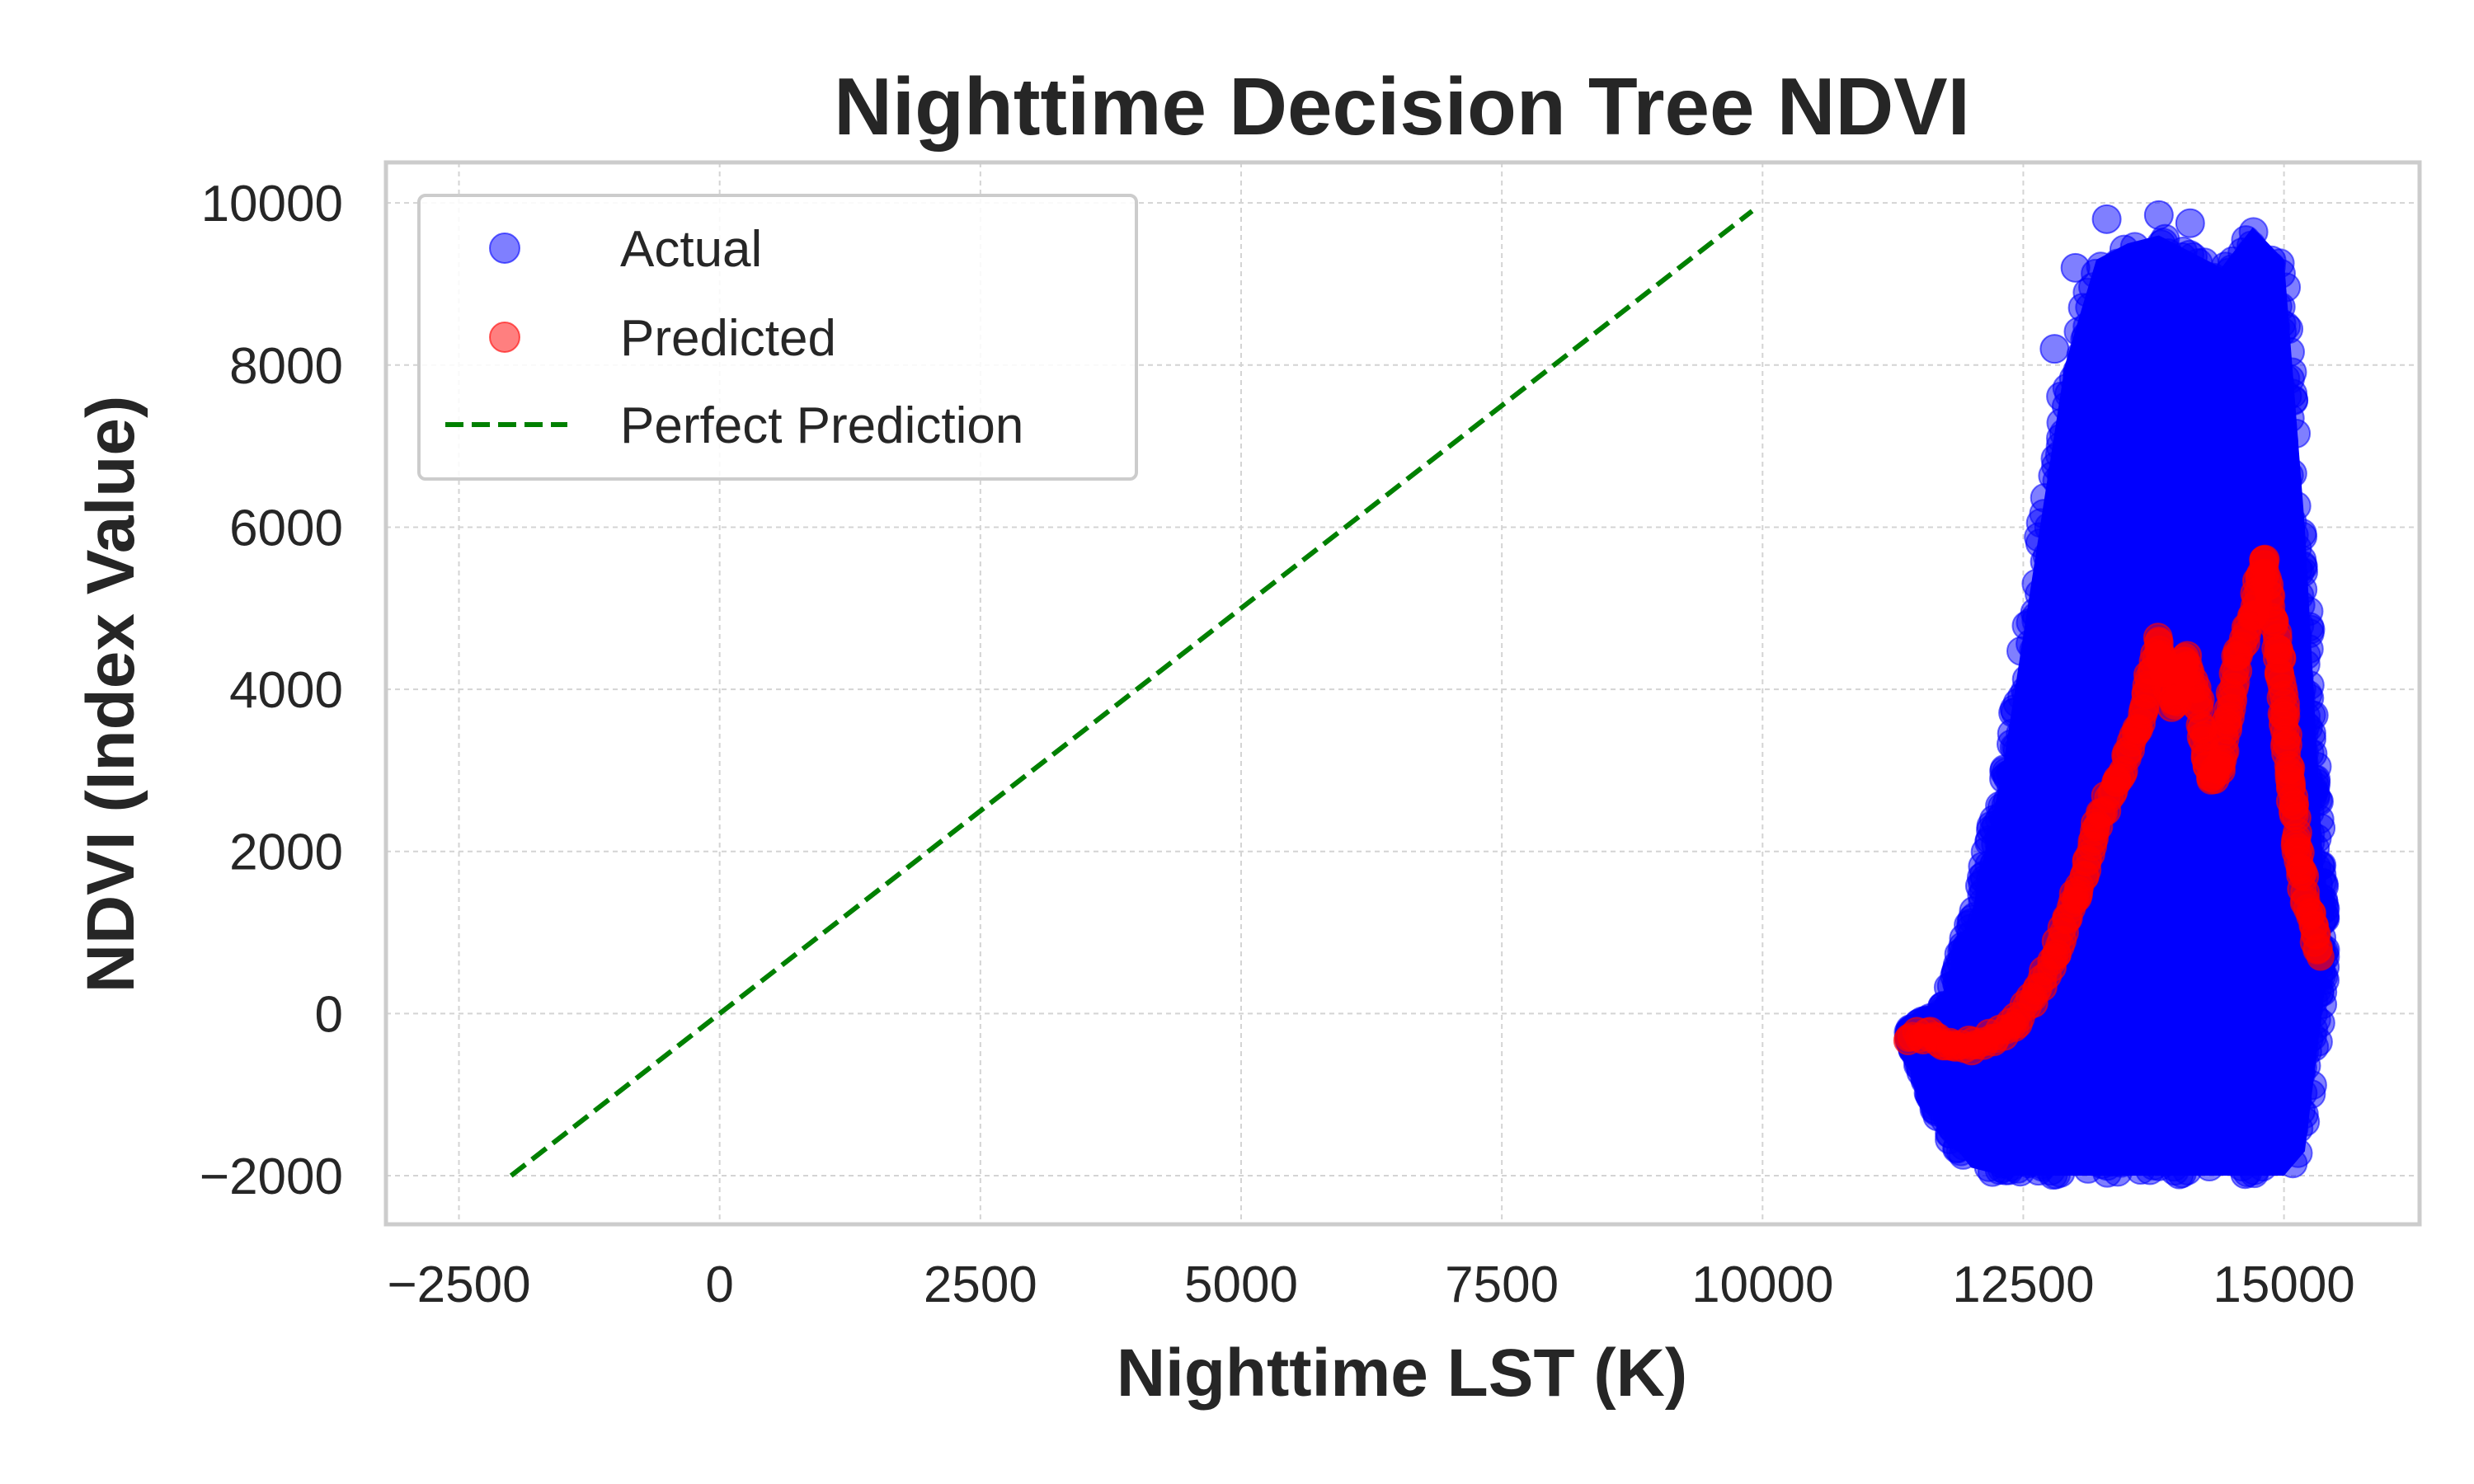 The width and height of the screenshot is (2474, 1484). Describe the element at coordinates (286, 690) in the screenshot. I see `y-tick-label: 4000` at that location.